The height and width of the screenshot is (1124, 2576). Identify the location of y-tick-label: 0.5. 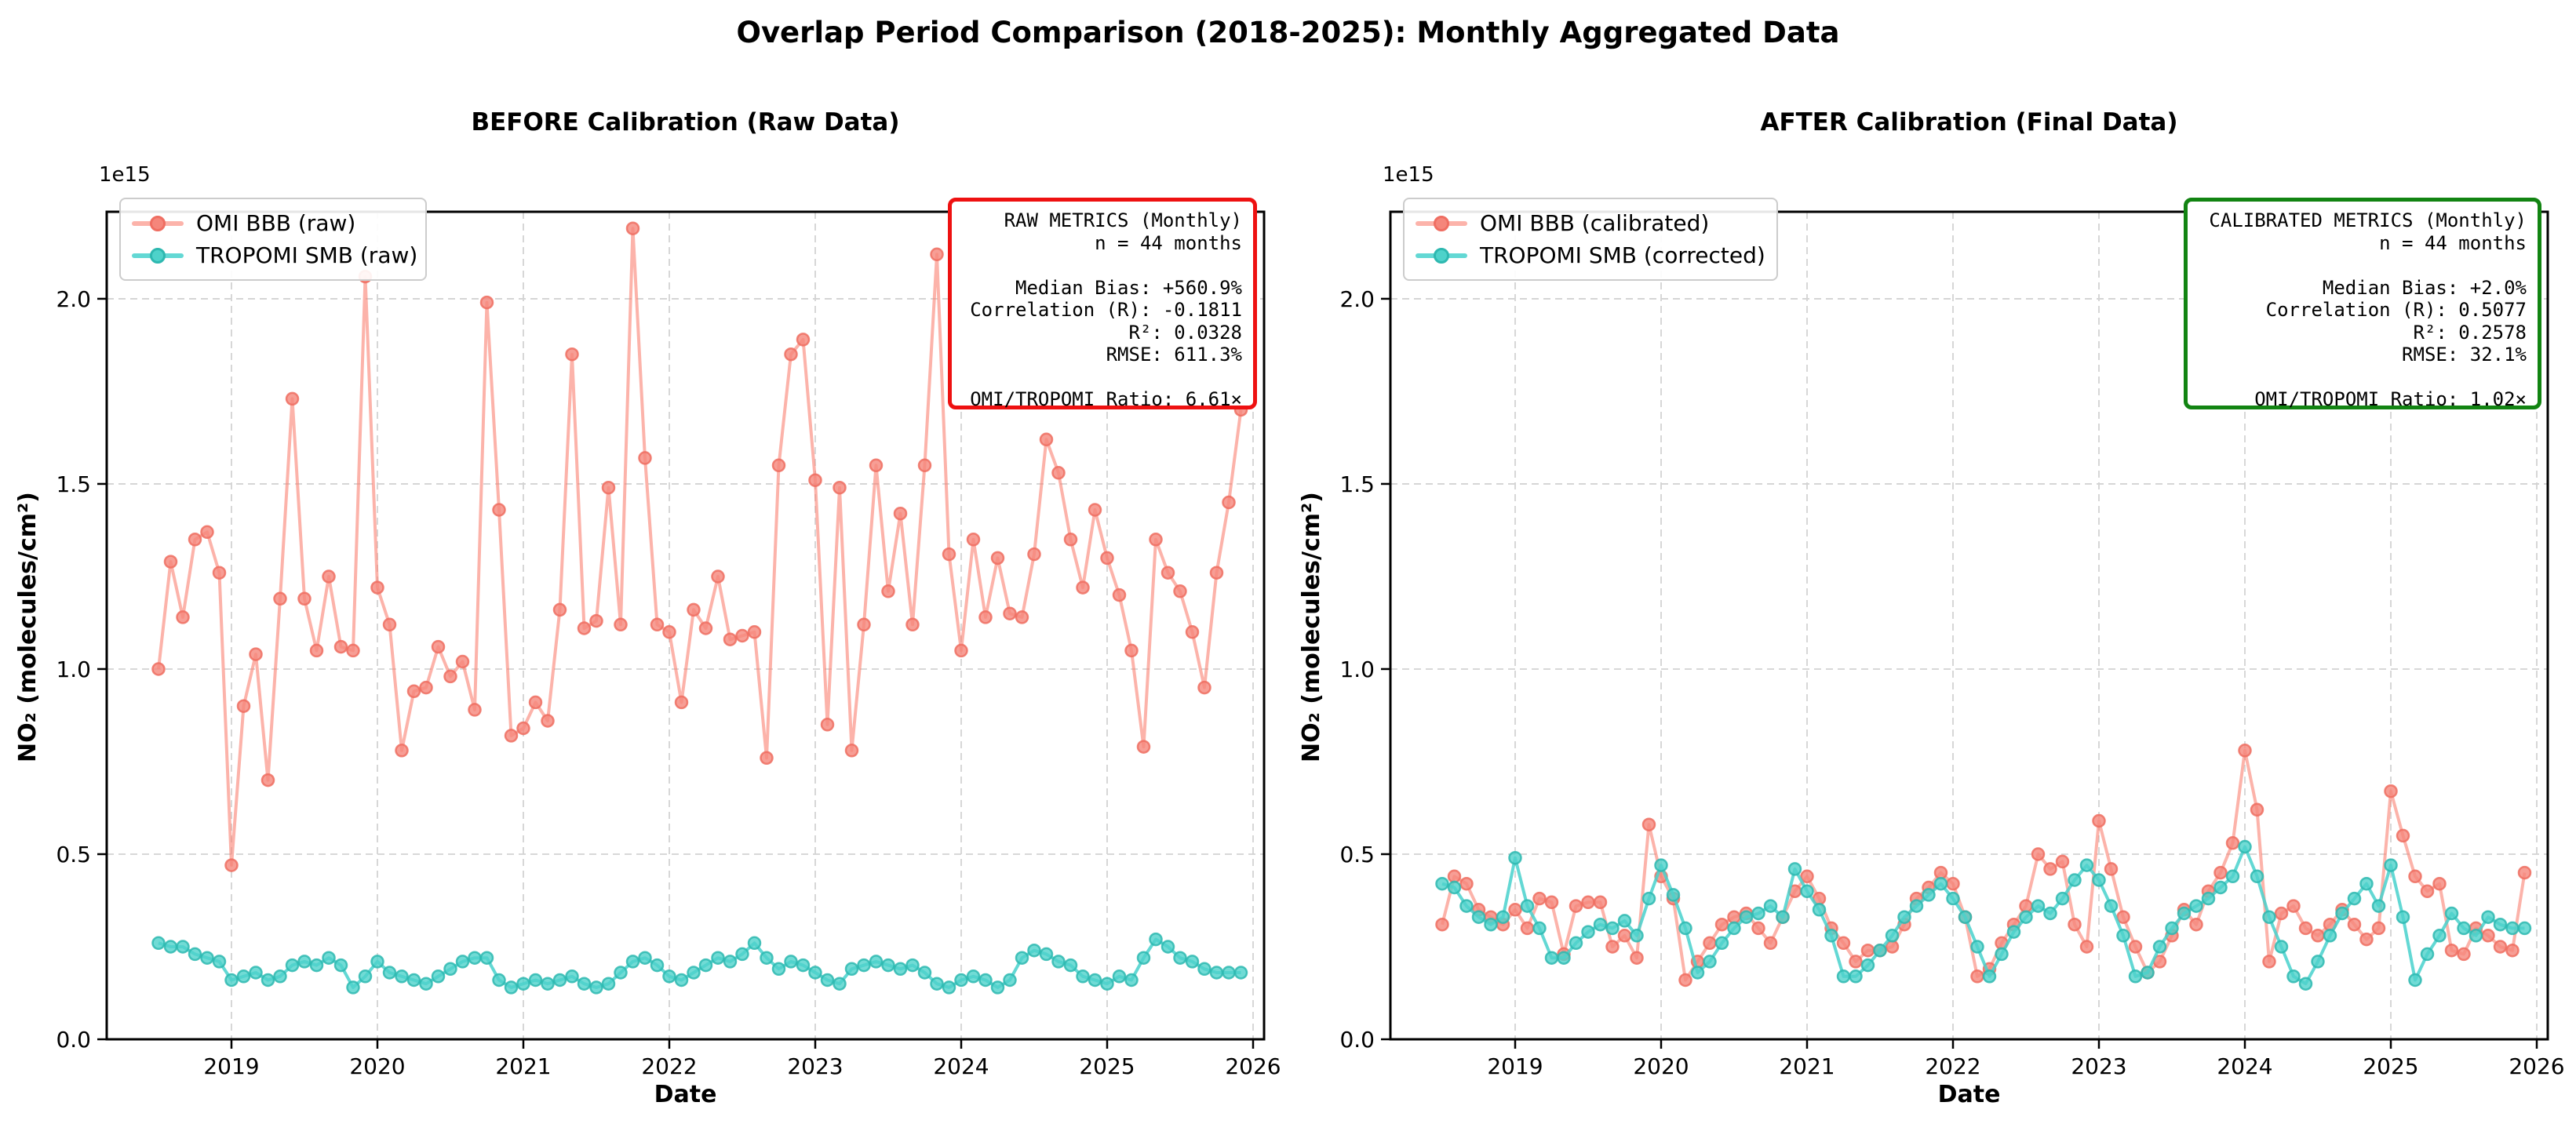
(1357, 855).